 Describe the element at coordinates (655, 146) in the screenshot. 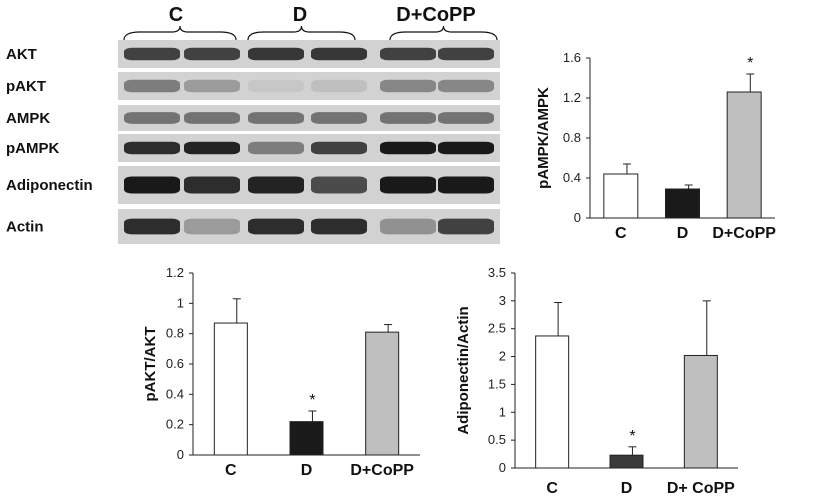

I see `pampk-ampk-chart: 0 0.4 0.8 1.2 1.6 pAMPK/AMPK C D * D+CoPP` at that location.